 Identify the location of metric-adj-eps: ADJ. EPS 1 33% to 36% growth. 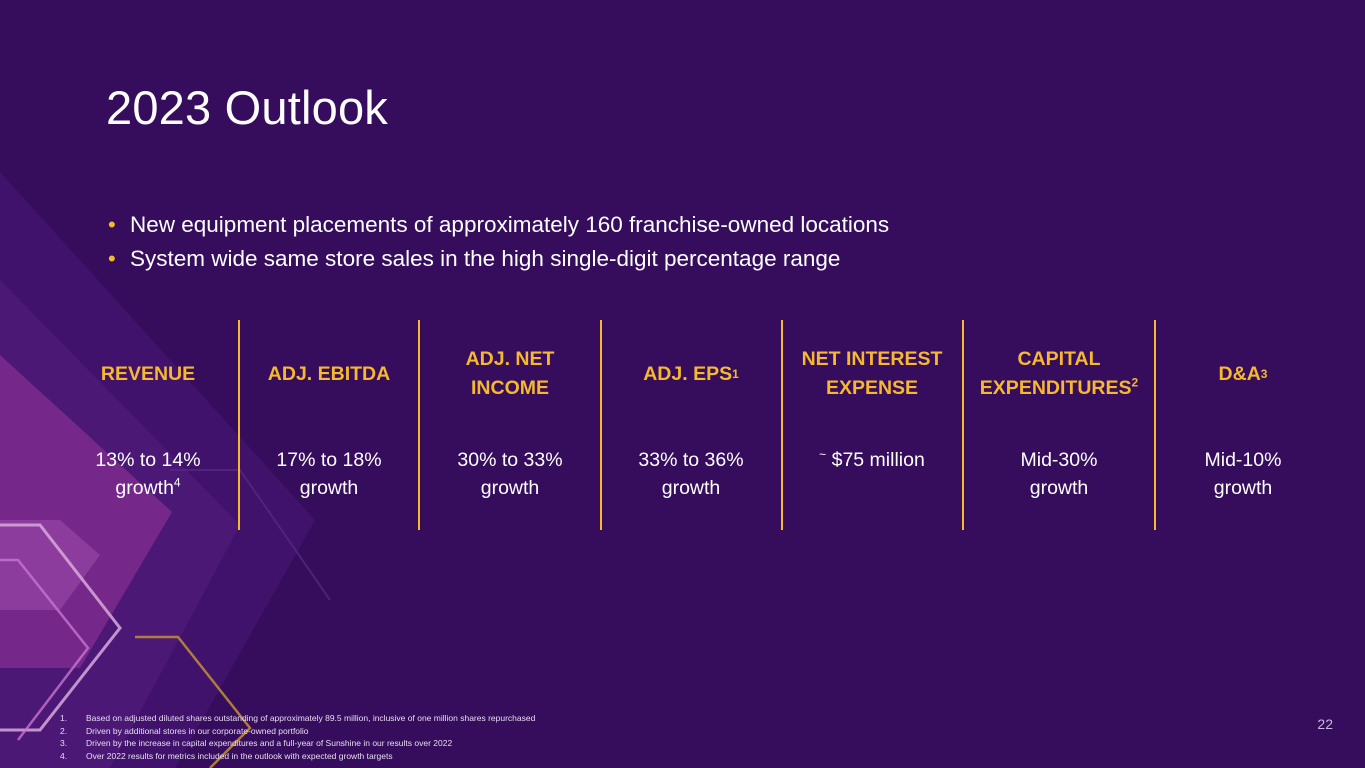
(691, 425).